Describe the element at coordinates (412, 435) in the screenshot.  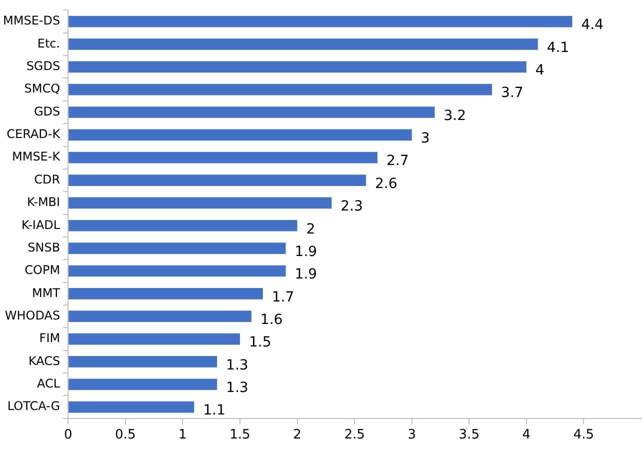
I see `x-tick-label: 3` at that location.